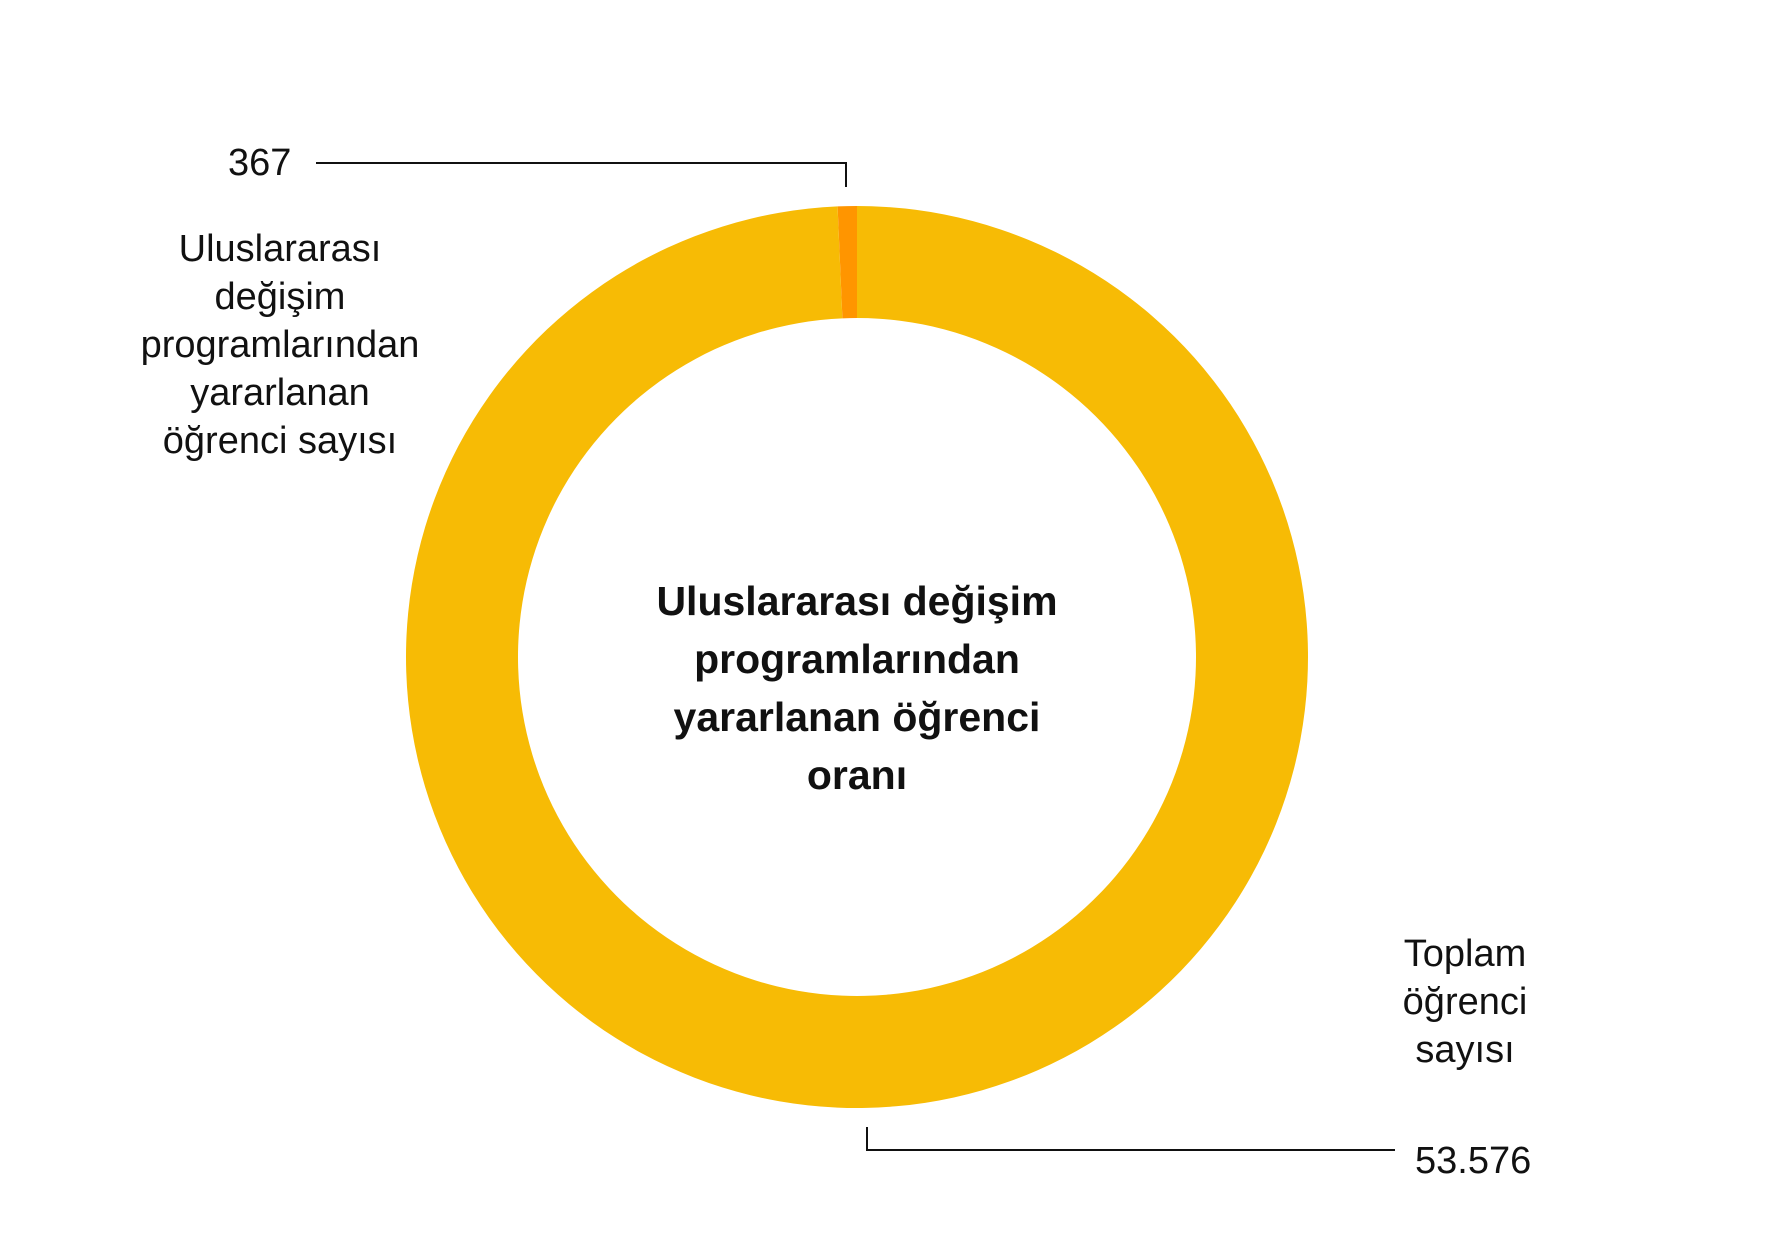 The width and height of the screenshot is (1782, 1246). What do you see at coordinates (1473, 1161) in the screenshot?
I see `value-label-total: 53.576` at bounding box center [1473, 1161].